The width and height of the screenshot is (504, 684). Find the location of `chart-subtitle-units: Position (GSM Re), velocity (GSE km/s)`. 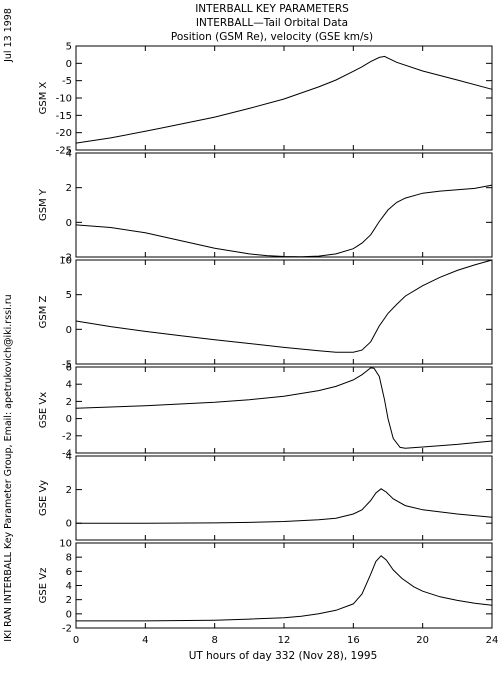

chart-subtitle-units: Position (GSM Re), velocity (GSE km/s) is located at coordinates (272, 37).